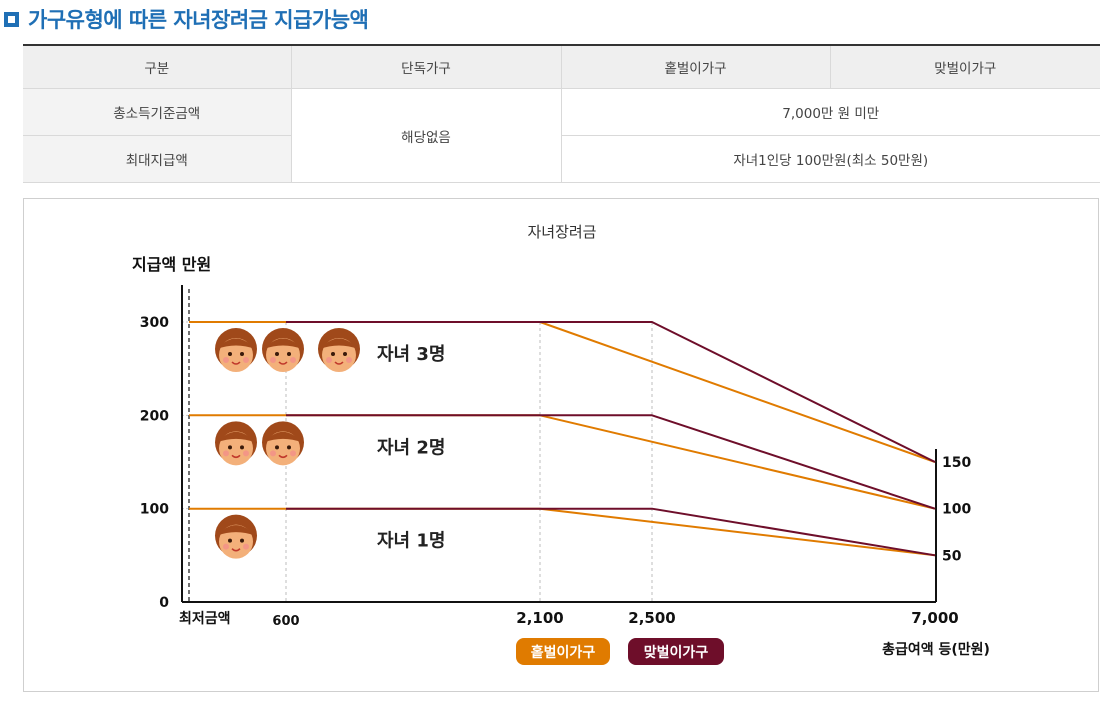 Image resolution: width=1118 pixels, height=717 pixels. What do you see at coordinates (956, 510) in the screenshot?
I see `right-tick-label: 100` at bounding box center [956, 510].